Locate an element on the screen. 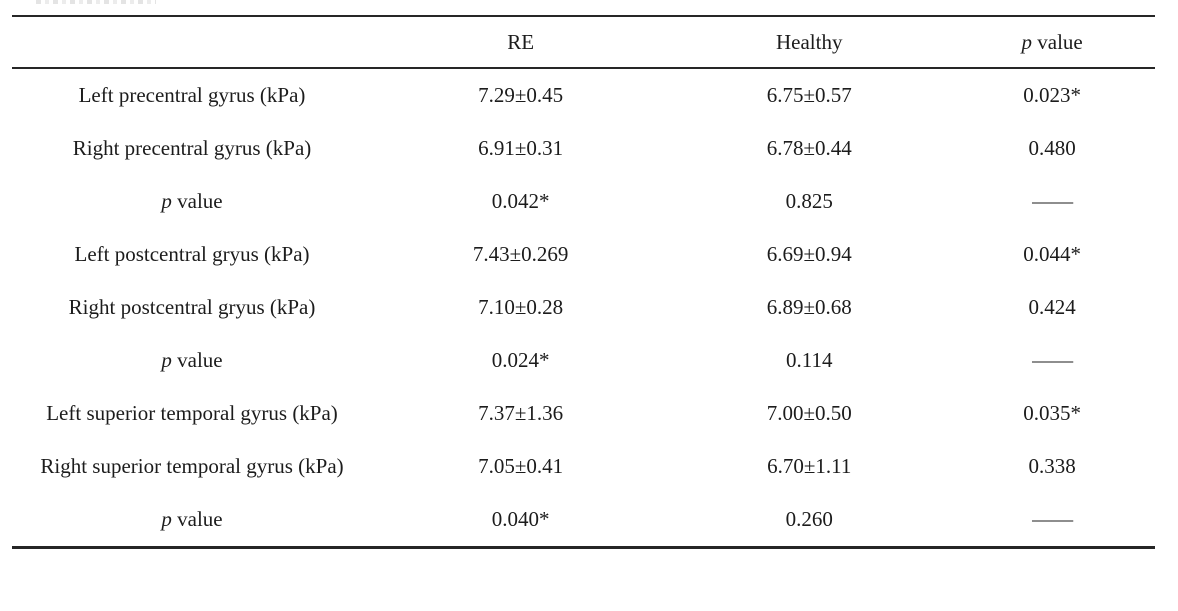  healthy-value: 6.89±0.68 is located at coordinates (809, 307).